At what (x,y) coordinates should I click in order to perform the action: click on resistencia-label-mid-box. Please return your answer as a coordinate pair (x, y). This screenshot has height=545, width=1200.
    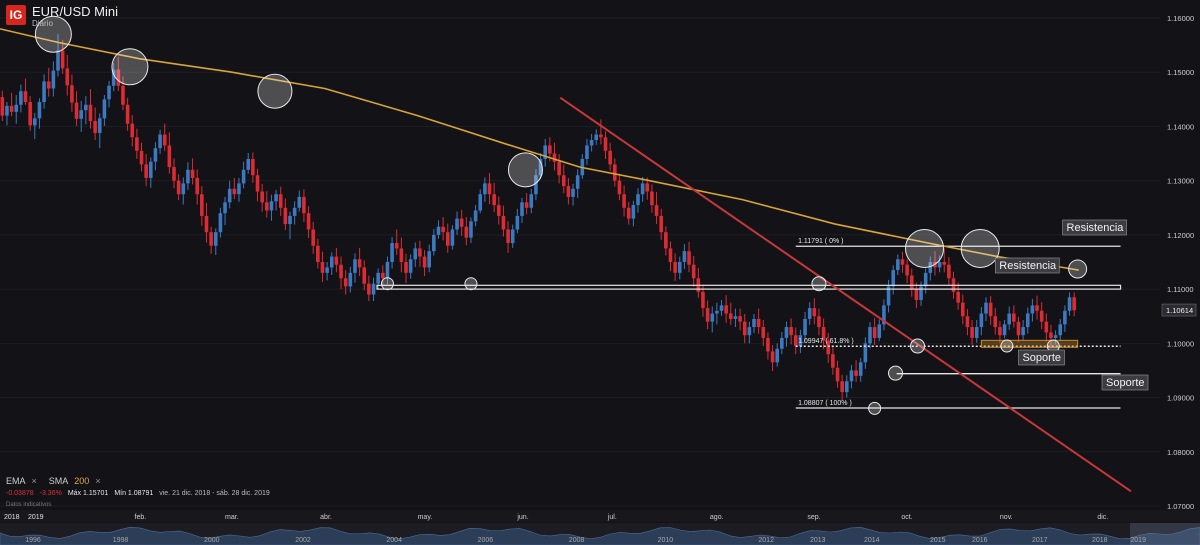
    Looking at the image, I should click on (1027, 265).